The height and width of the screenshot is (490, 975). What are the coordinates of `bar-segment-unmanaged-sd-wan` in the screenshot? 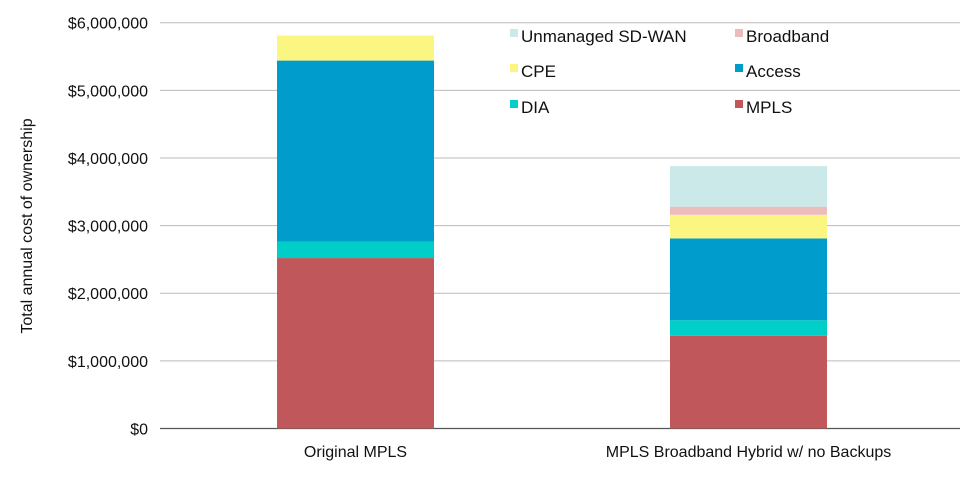 It's located at (748, 186).